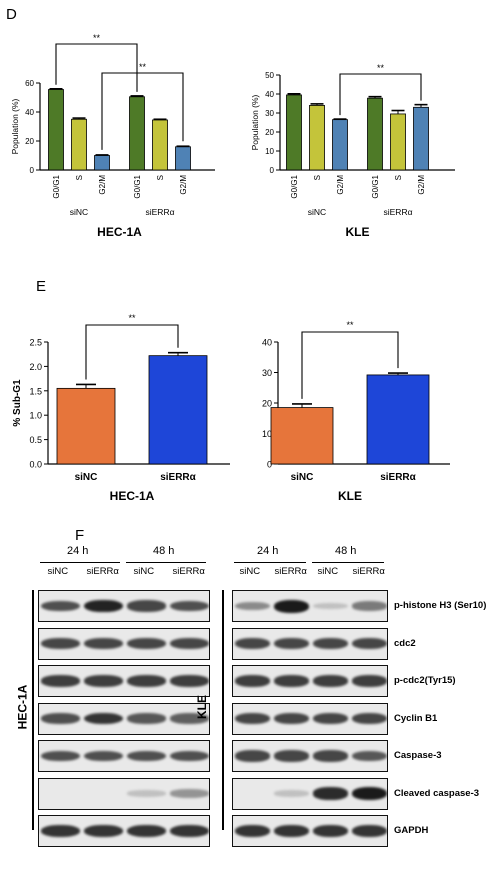 The image size is (500, 870). What do you see at coordinates (35, 343) in the screenshot?
I see `y-tick-label: 2.5` at bounding box center [35, 343].